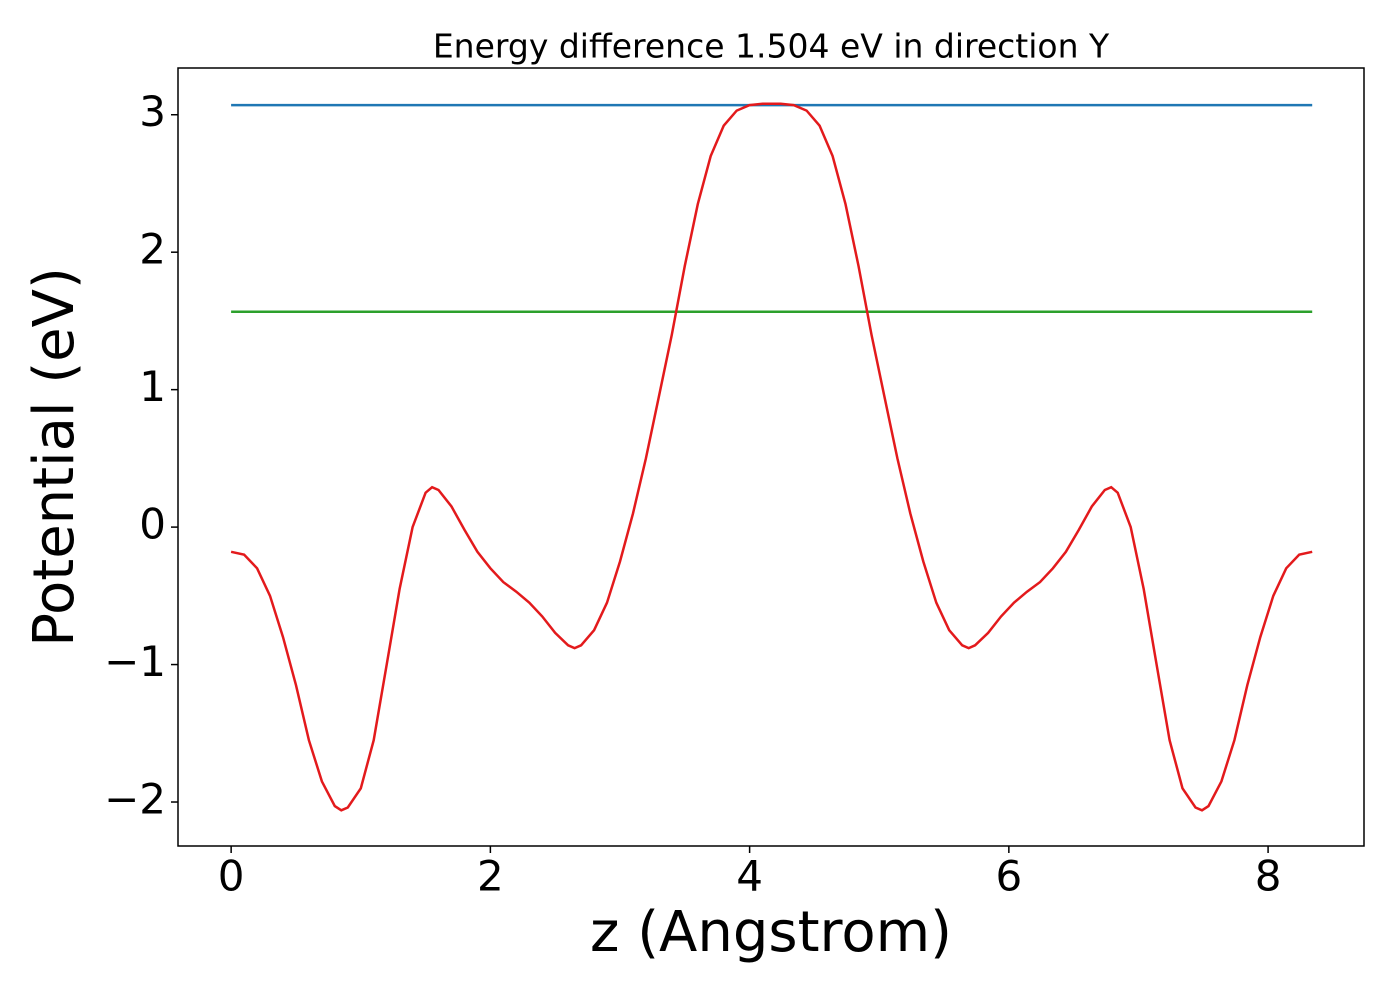 This screenshot has width=1400, height=1000. Describe the element at coordinates (152, 249) in the screenshot. I see `y-tick-label: 2` at that location.